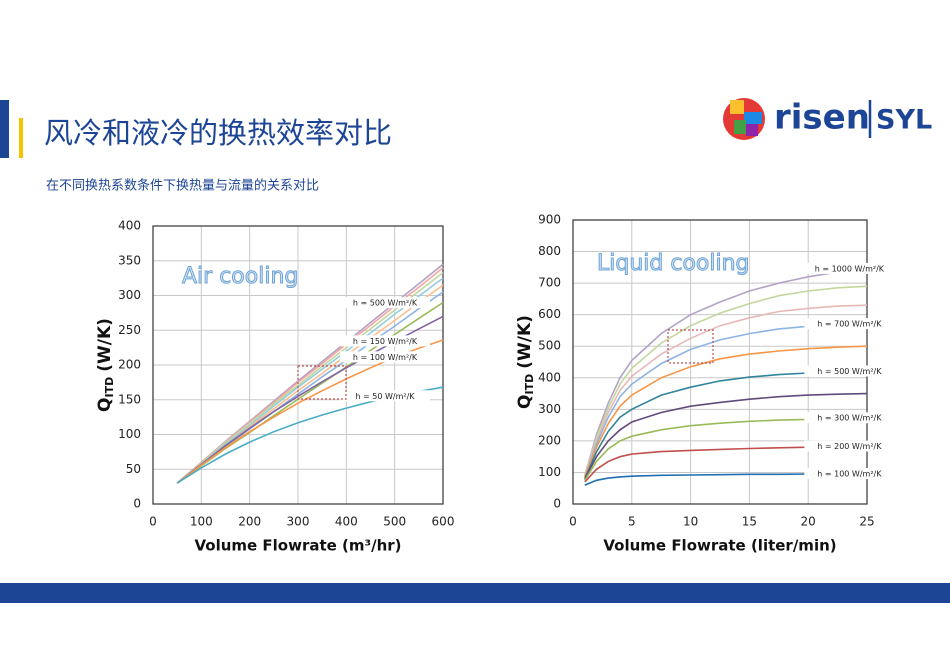 The height and width of the screenshot is (672, 950). I want to click on x-axis-label: Volume Flowrate (m³/hr), so click(297, 546).